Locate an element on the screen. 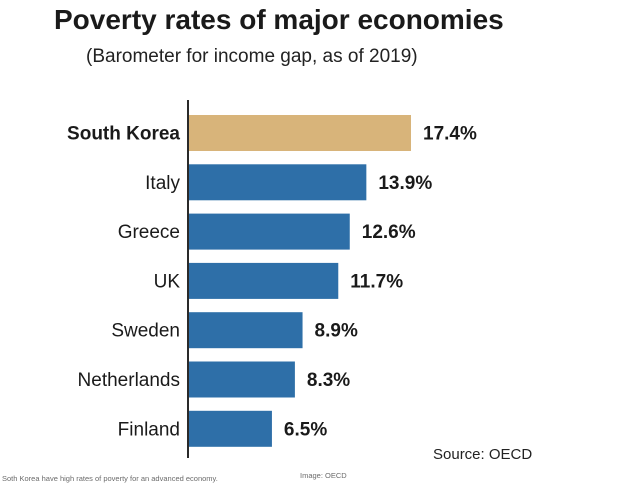 This screenshot has height=489, width=638. category-label-greece: Greece is located at coordinates (149, 232).